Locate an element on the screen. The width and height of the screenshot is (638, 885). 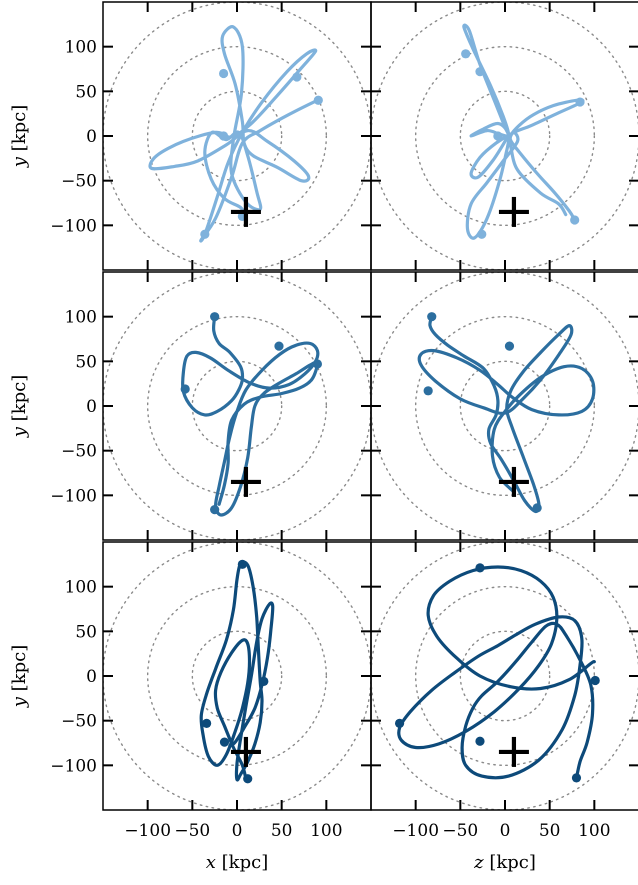
panel-row3-right: −100 −50 0 50 100 is located at coordinates (504, 691).